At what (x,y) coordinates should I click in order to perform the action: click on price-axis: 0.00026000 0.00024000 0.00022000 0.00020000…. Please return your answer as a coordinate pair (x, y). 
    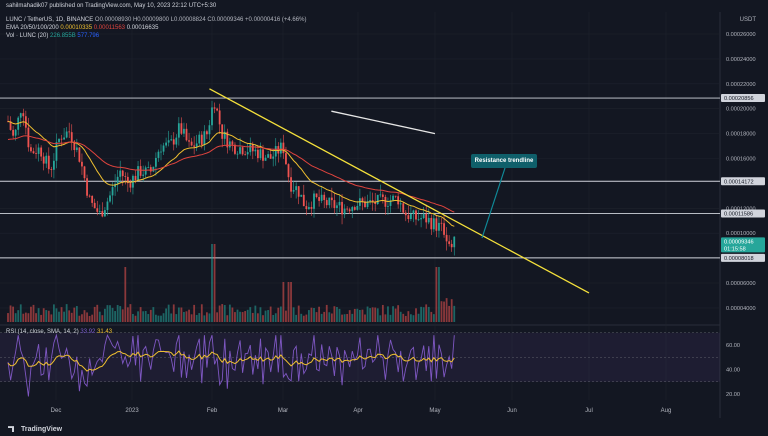
    Looking at the image, I should click on (743, 172).